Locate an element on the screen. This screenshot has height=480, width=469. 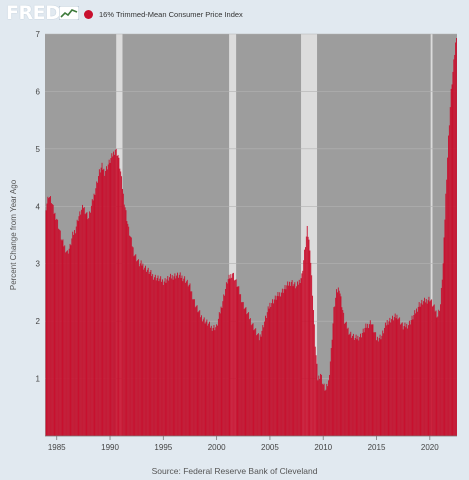
x-tick-label: 1990 is located at coordinates (110, 447).